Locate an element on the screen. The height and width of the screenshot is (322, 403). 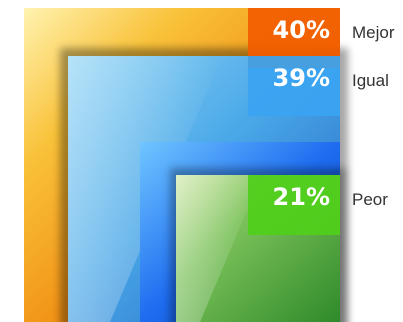
badge-igual is located at coordinates (294, 86).